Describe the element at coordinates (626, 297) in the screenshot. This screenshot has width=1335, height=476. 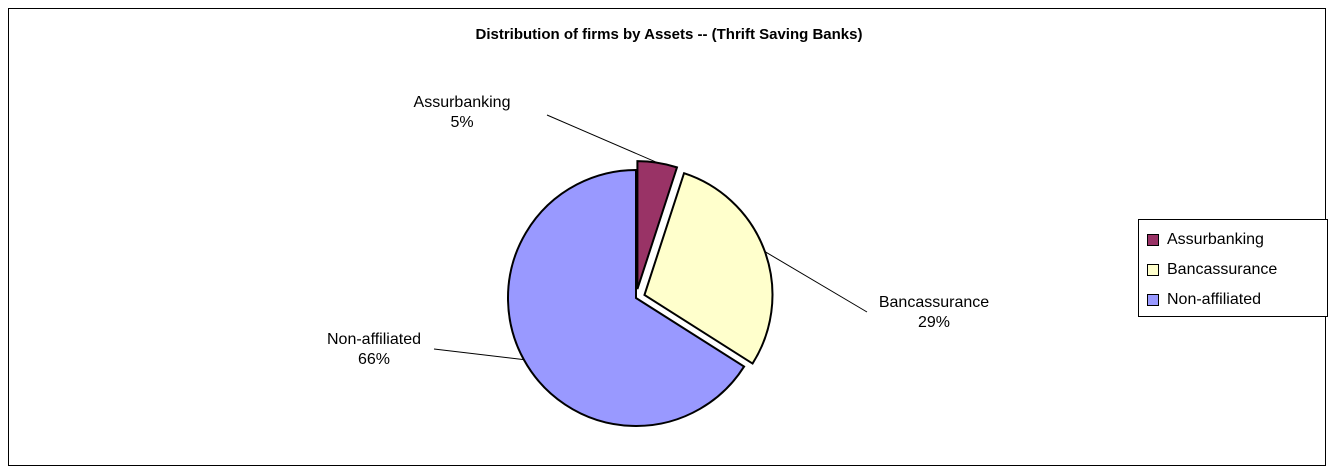
I see `pie-slice-non-affiliated` at that location.